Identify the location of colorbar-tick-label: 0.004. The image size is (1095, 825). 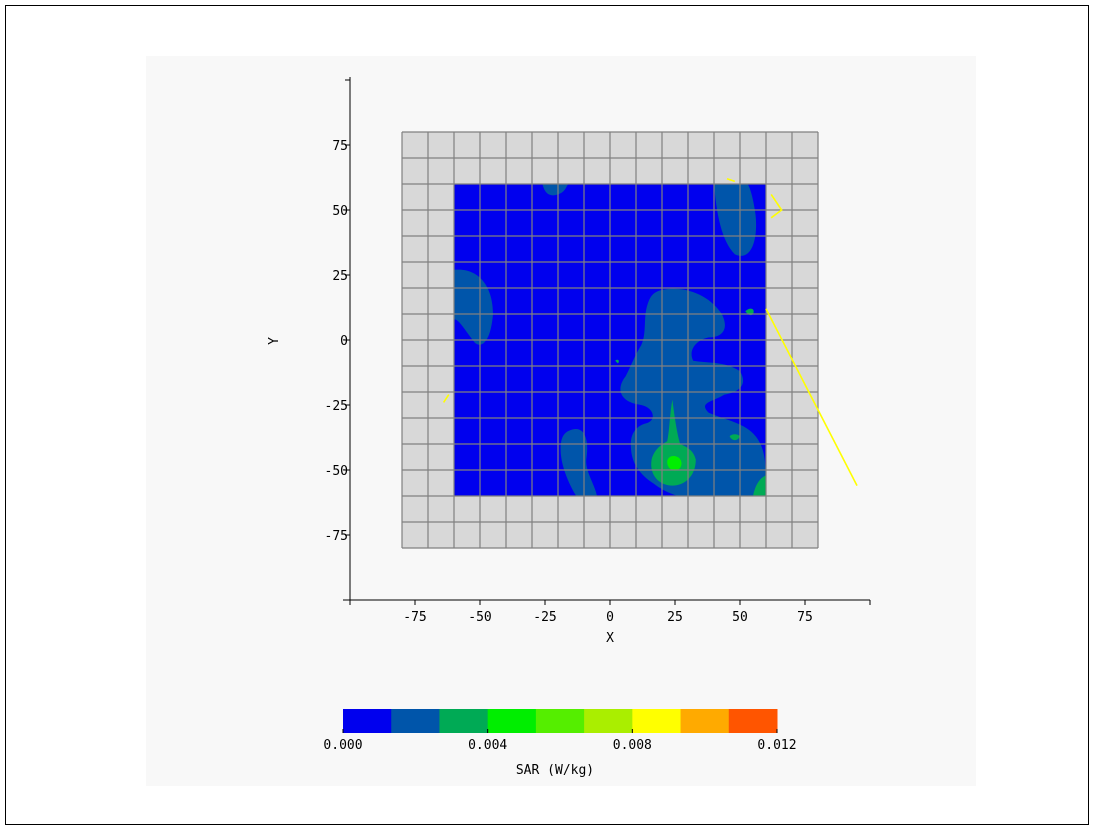
(487, 745).